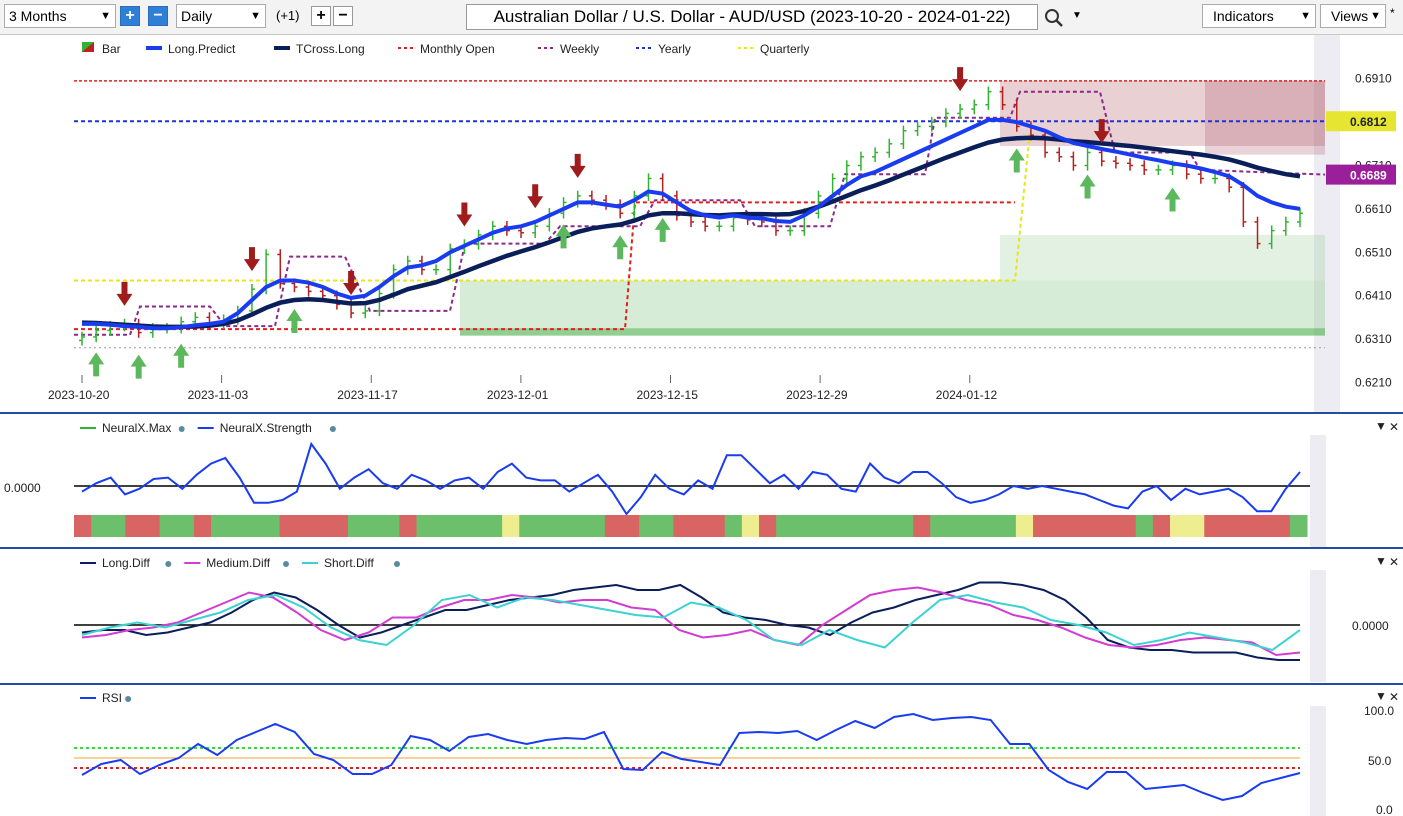 The height and width of the screenshot is (816, 1403). What do you see at coordinates (158, 16) in the screenshot?
I see `zoom-out-button: −` at bounding box center [158, 16].